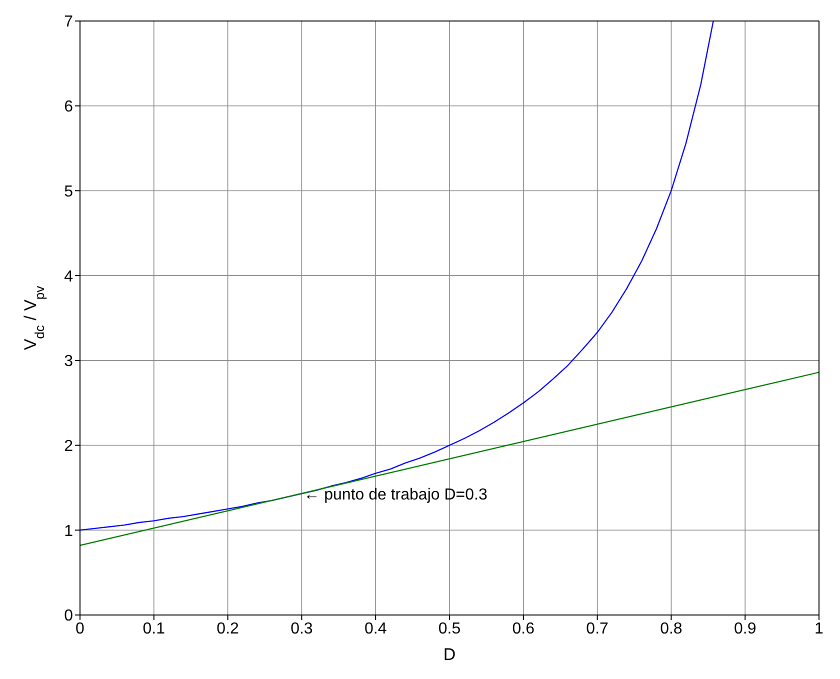 Image resolution: width=840 pixels, height=679 pixels. Describe the element at coordinates (154, 629) in the screenshot. I see `x-tick-label: 0.1` at that location.